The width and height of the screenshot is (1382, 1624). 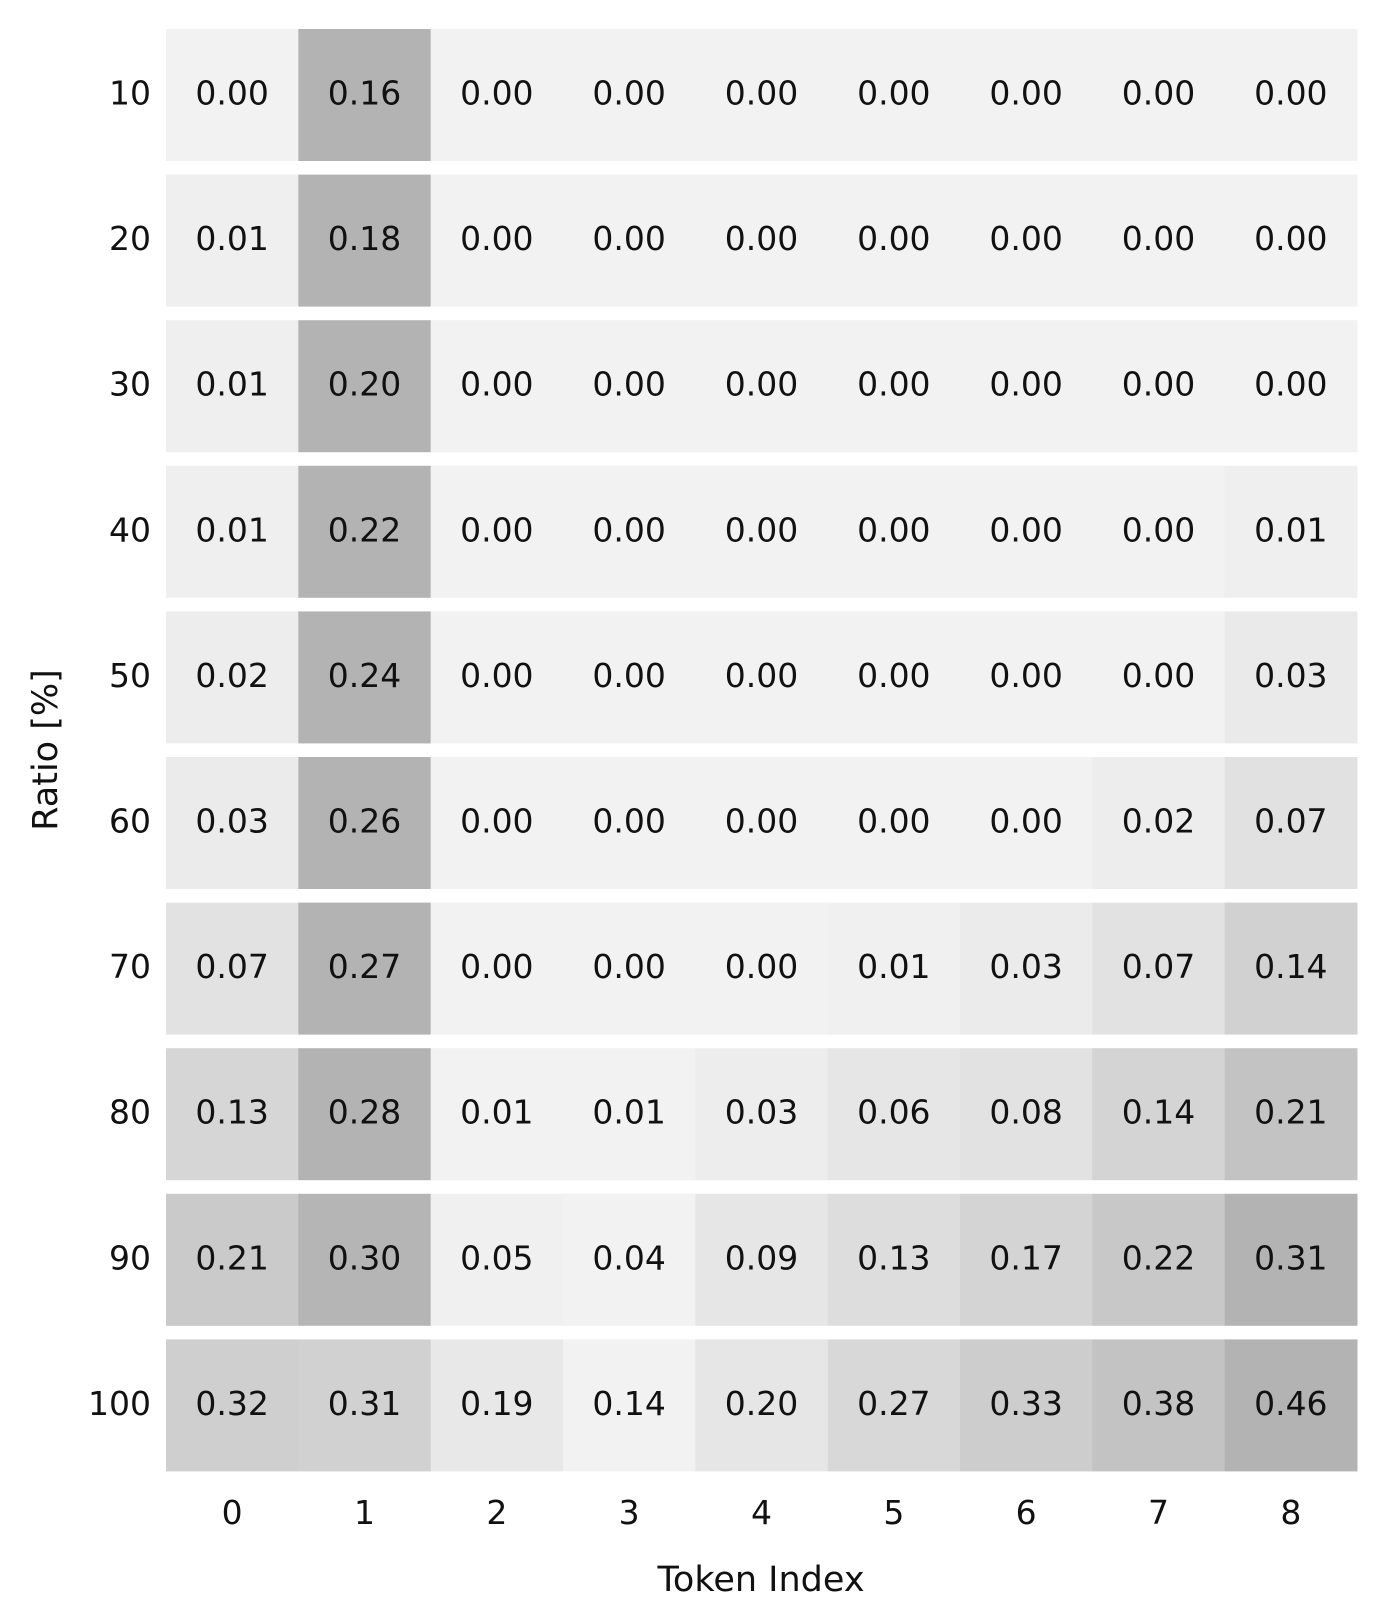 I want to click on cell-label: 0.02, so click(x=231, y=675).